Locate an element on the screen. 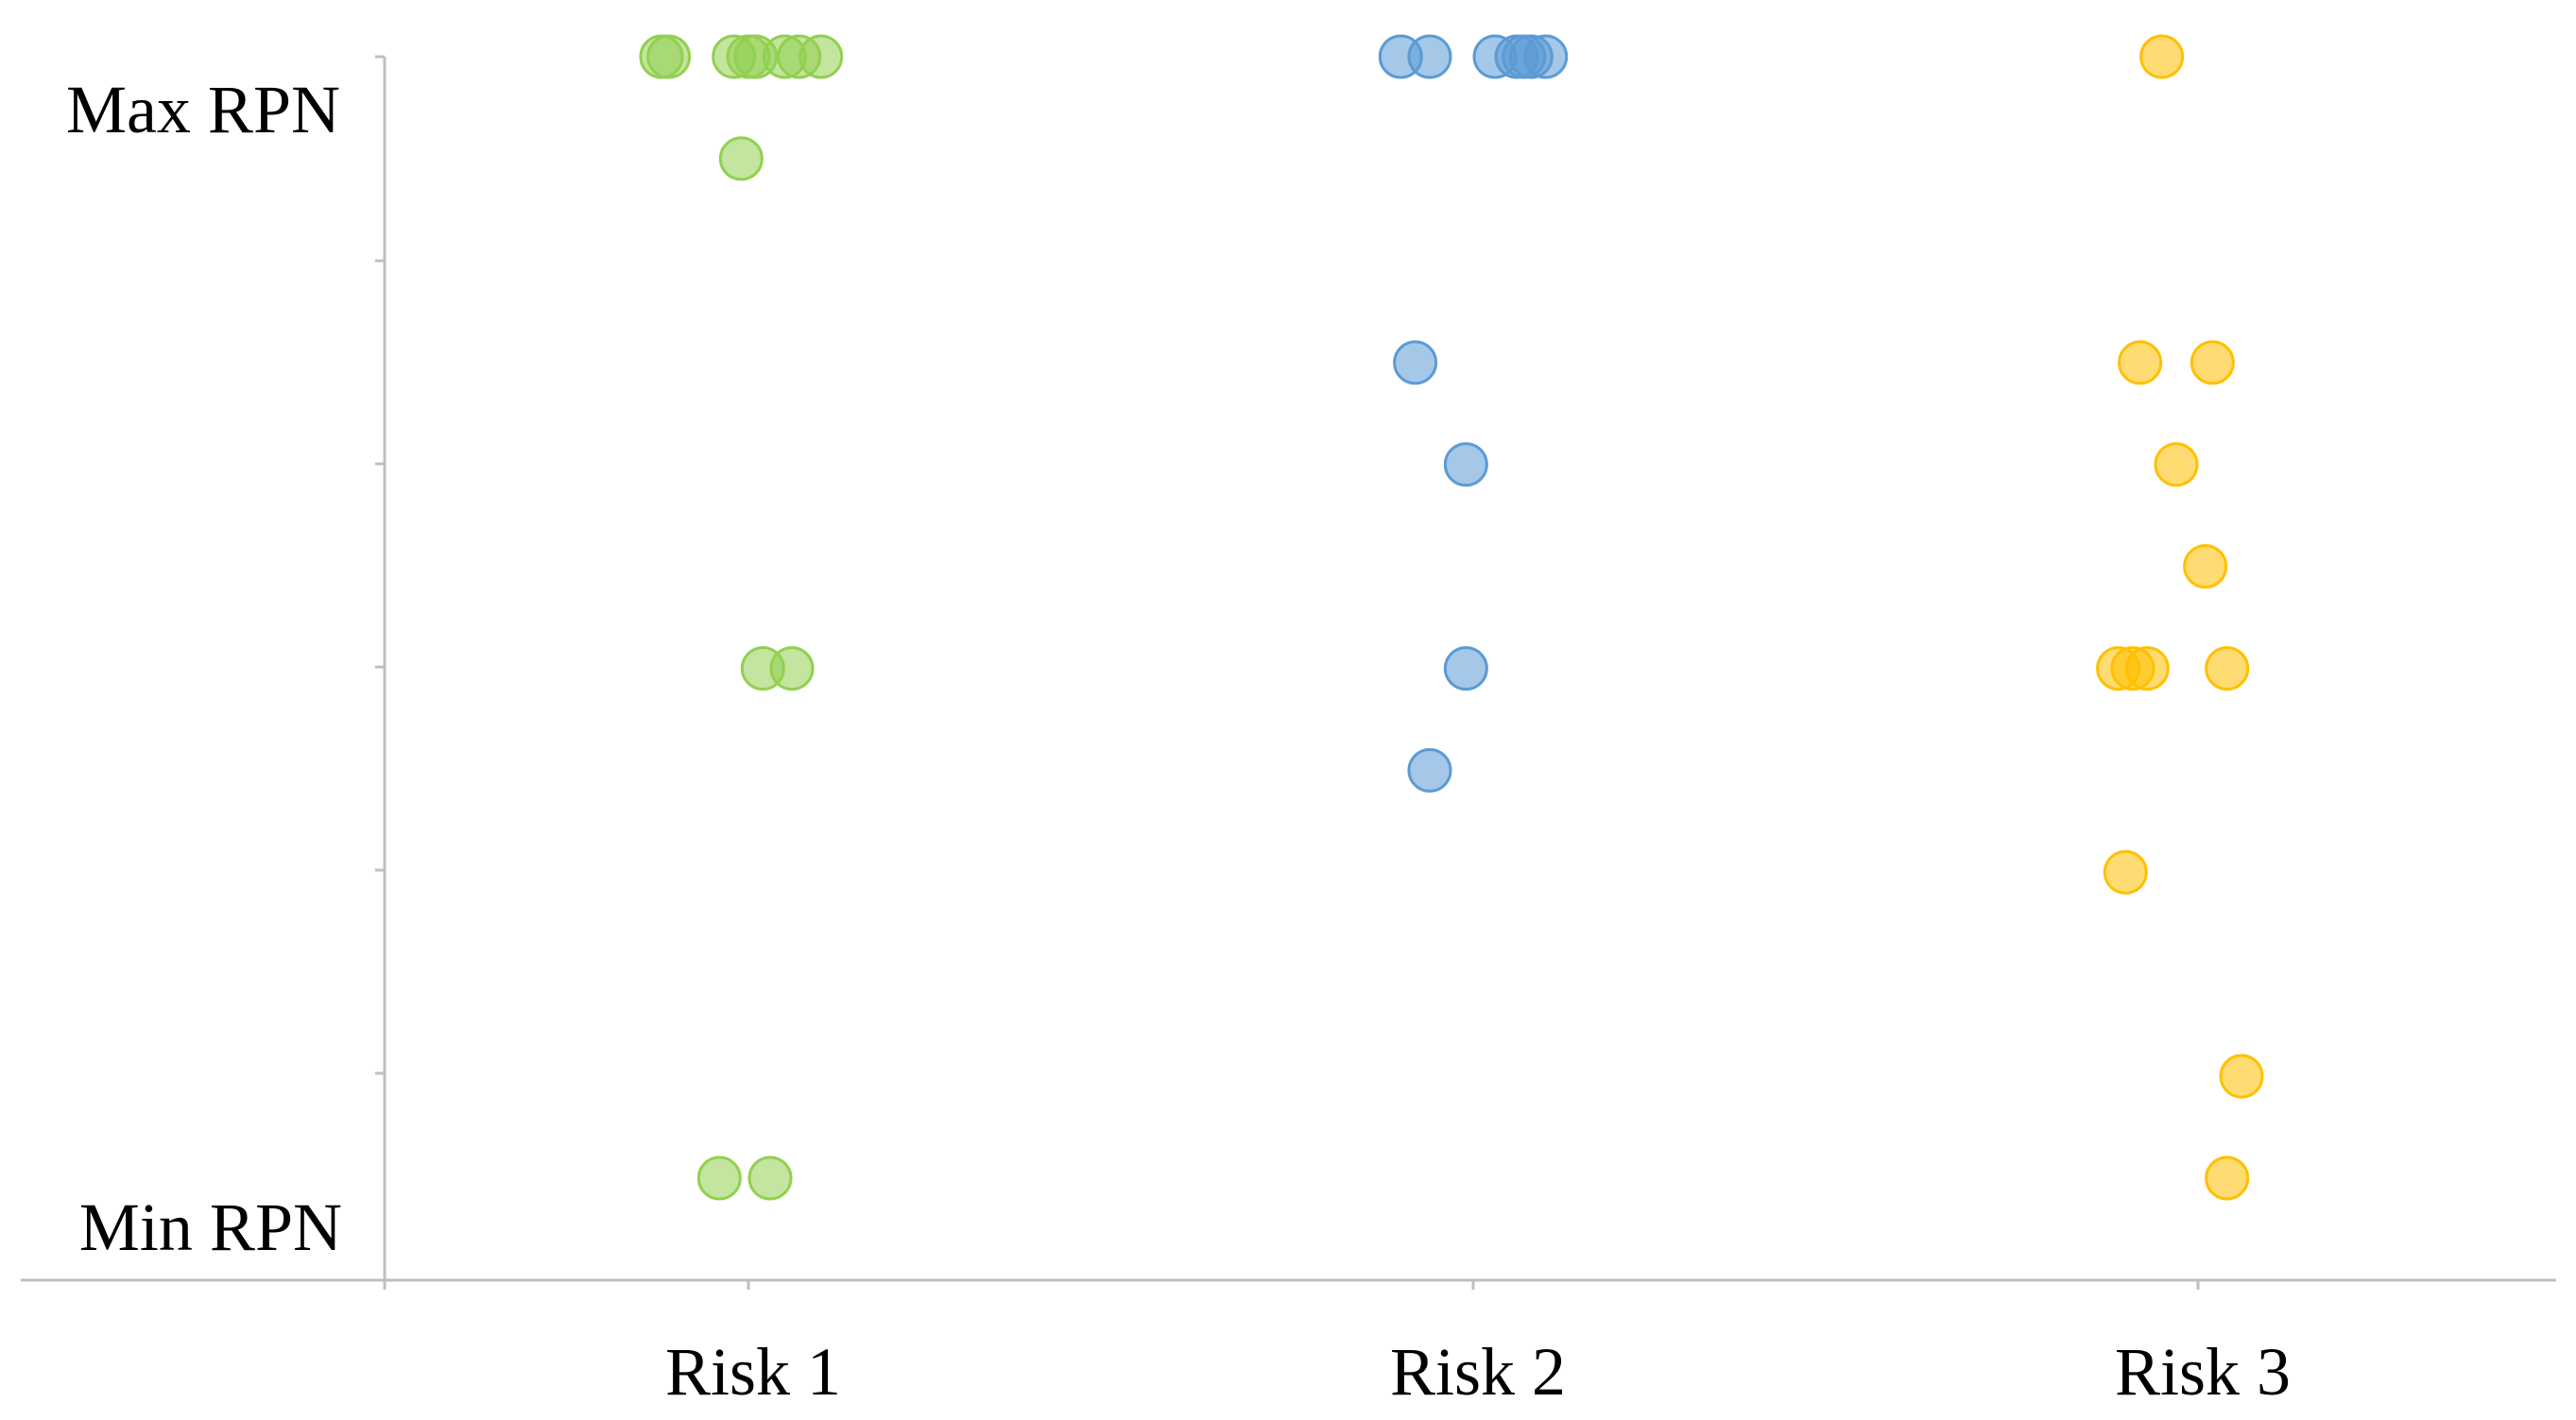 This screenshot has width=2576, height=1420. y-ticks is located at coordinates (380, 565).